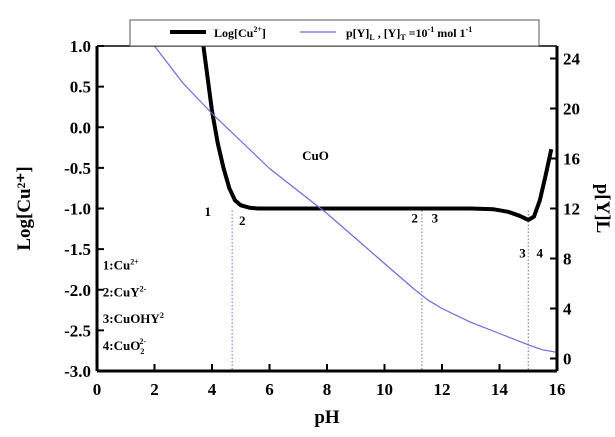 The height and width of the screenshot is (437, 615). I want to click on x-tick-label: 10, so click(384, 389).